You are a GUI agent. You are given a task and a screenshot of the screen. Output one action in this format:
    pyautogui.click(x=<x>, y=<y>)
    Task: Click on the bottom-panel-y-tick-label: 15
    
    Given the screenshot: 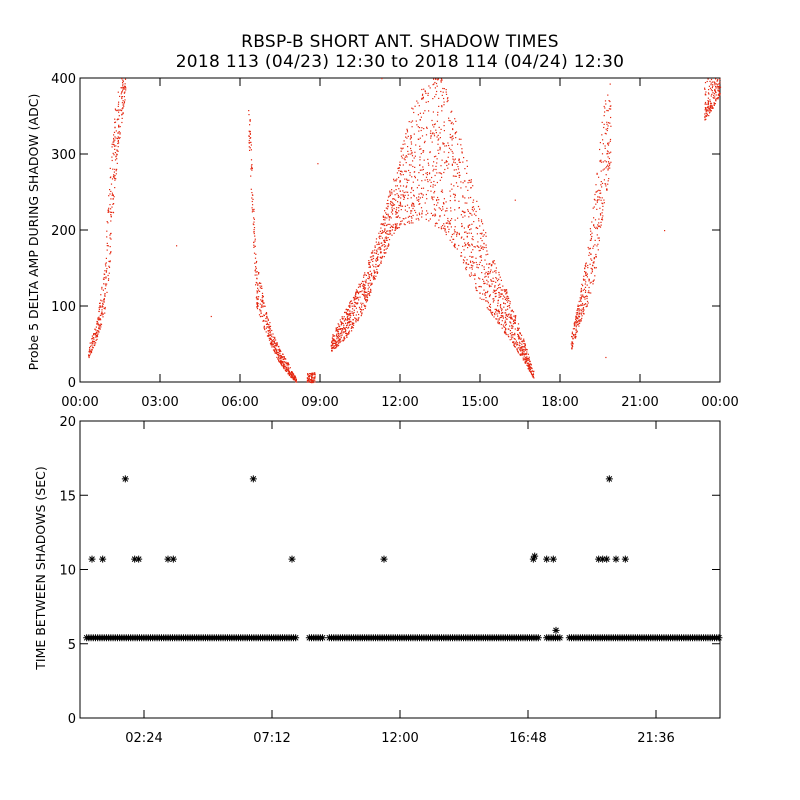 What is the action you would take?
    pyautogui.click(x=67, y=496)
    